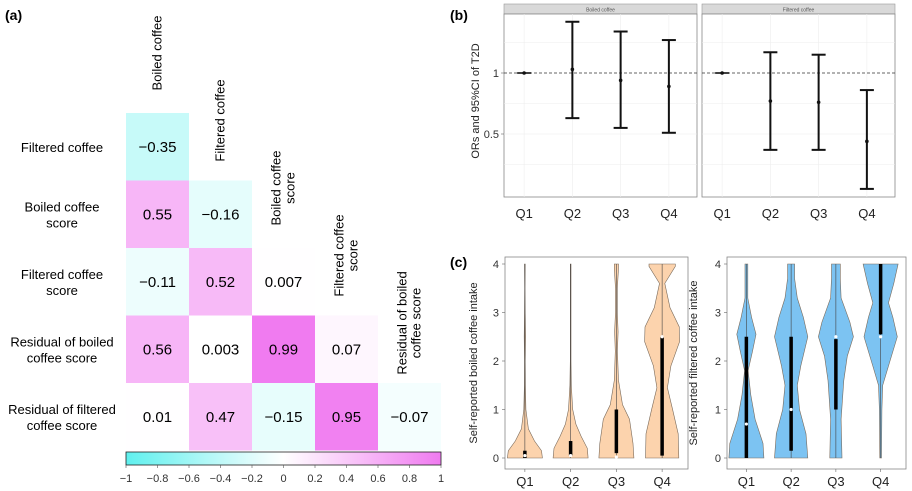 The height and width of the screenshot is (491, 912). What do you see at coordinates (866, 213) in the screenshot?
I see `forest-x-tick-label: Q4` at bounding box center [866, 213].